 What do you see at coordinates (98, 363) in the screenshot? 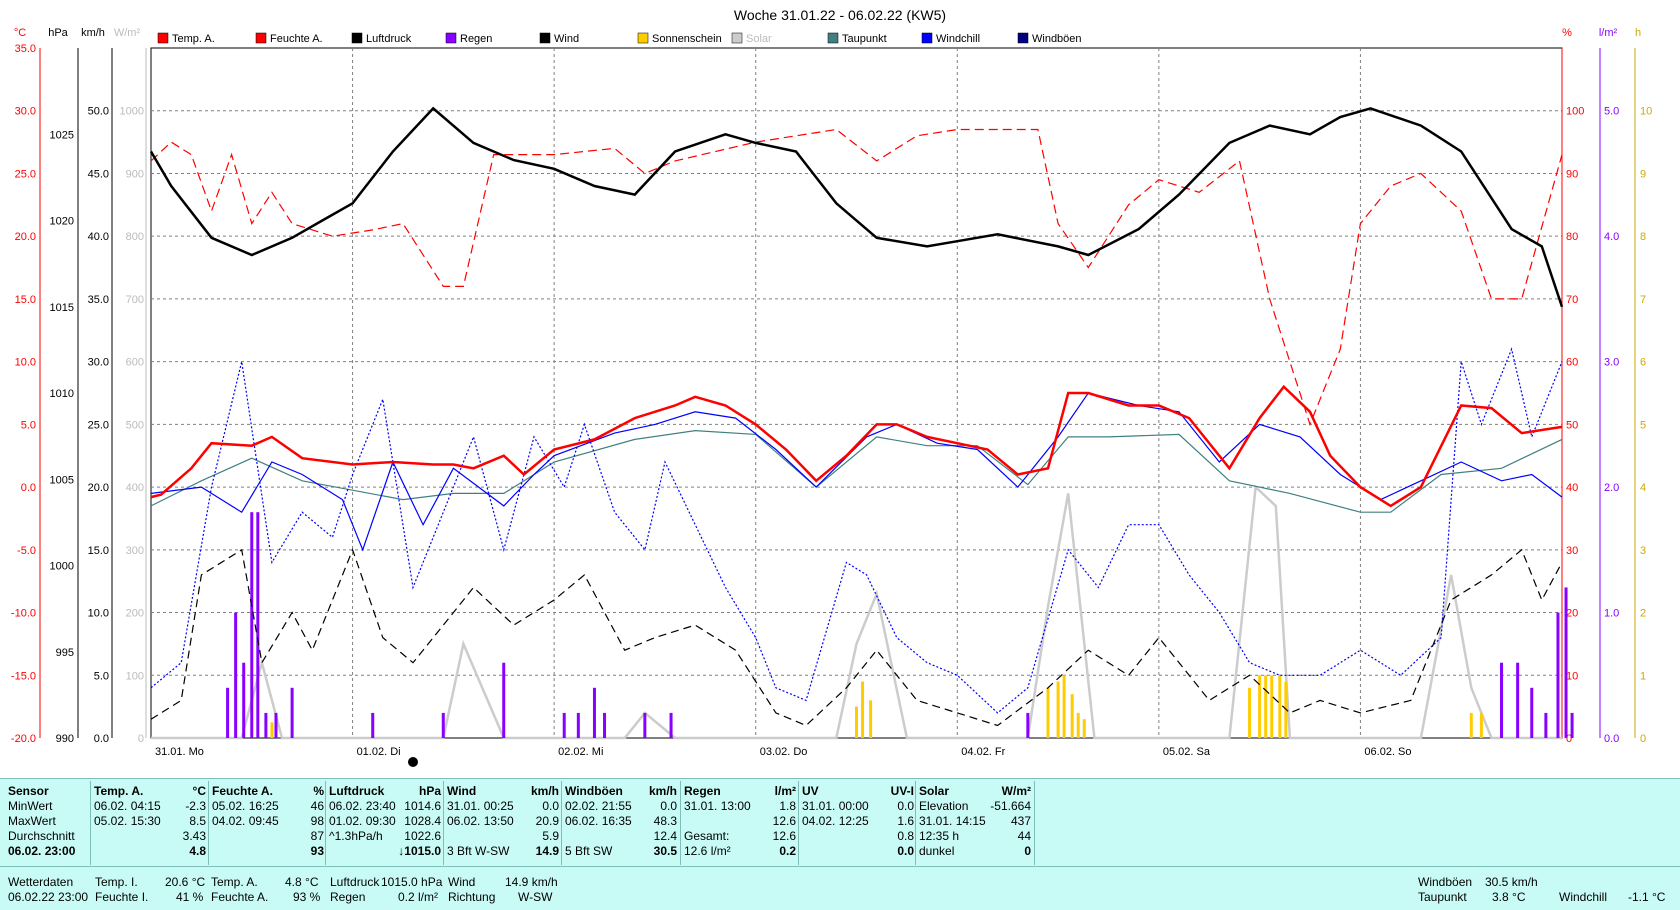
I see `tick-wind: 30.0` at bounding box center [98, 363].